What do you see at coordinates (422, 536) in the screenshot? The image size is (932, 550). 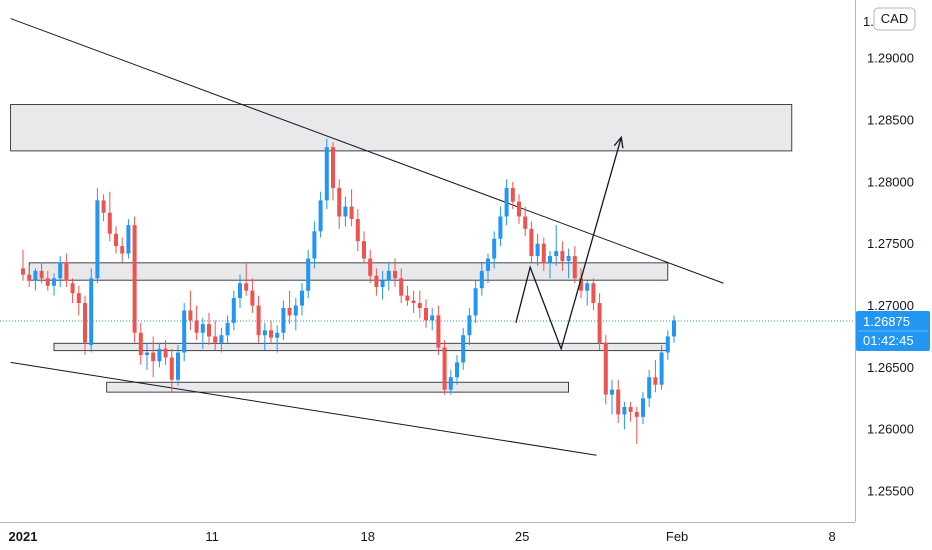 I see `time-axis: 2021 11 18 25 Feb 8` at bounding box center [422, 536].